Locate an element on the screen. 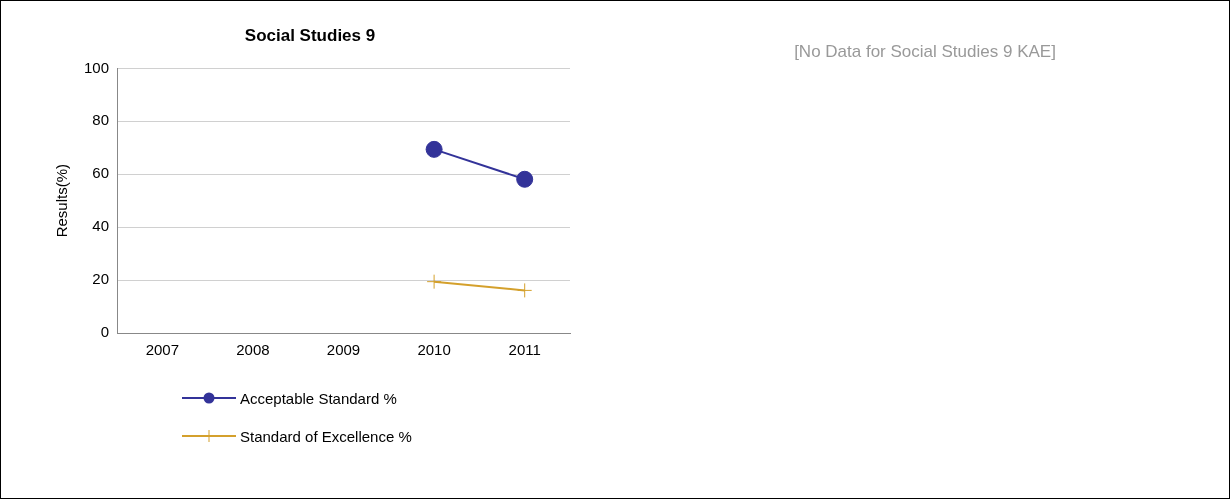 The width and height of the screenshot is (1230, 499). y-tick-label: 60 is located at coordinates (101, 173).